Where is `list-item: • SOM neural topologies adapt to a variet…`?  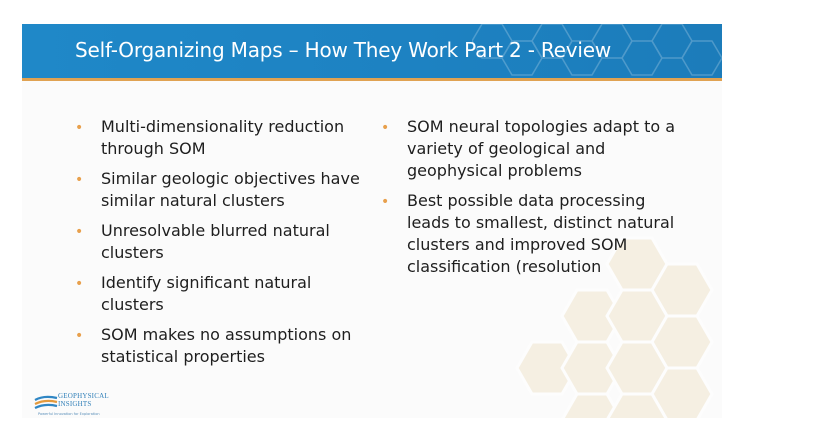 list-item: • SOM neural topologies adapt to a variet… is located at coordinates (528, 148).